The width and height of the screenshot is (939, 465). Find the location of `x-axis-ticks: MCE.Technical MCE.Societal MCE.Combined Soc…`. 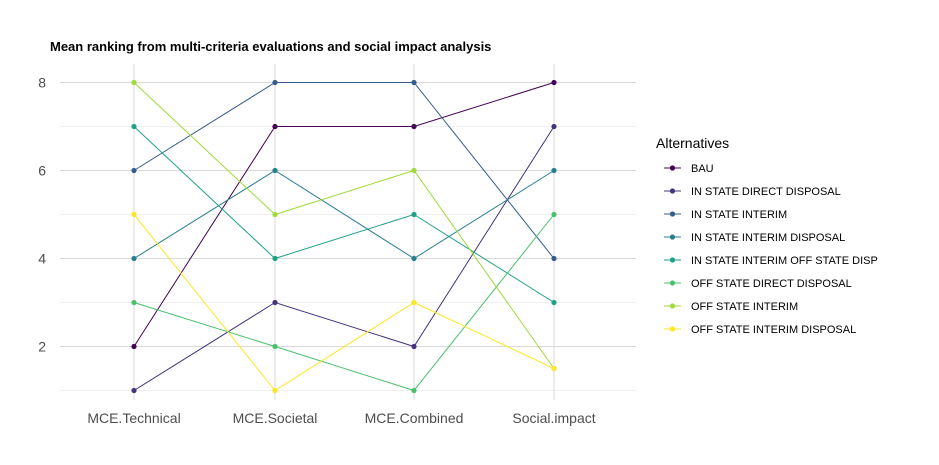

x-axis-ticks: MCE.Technical MCE.Societal MCE.Combined Soc… is located at coordinates (341, 418).